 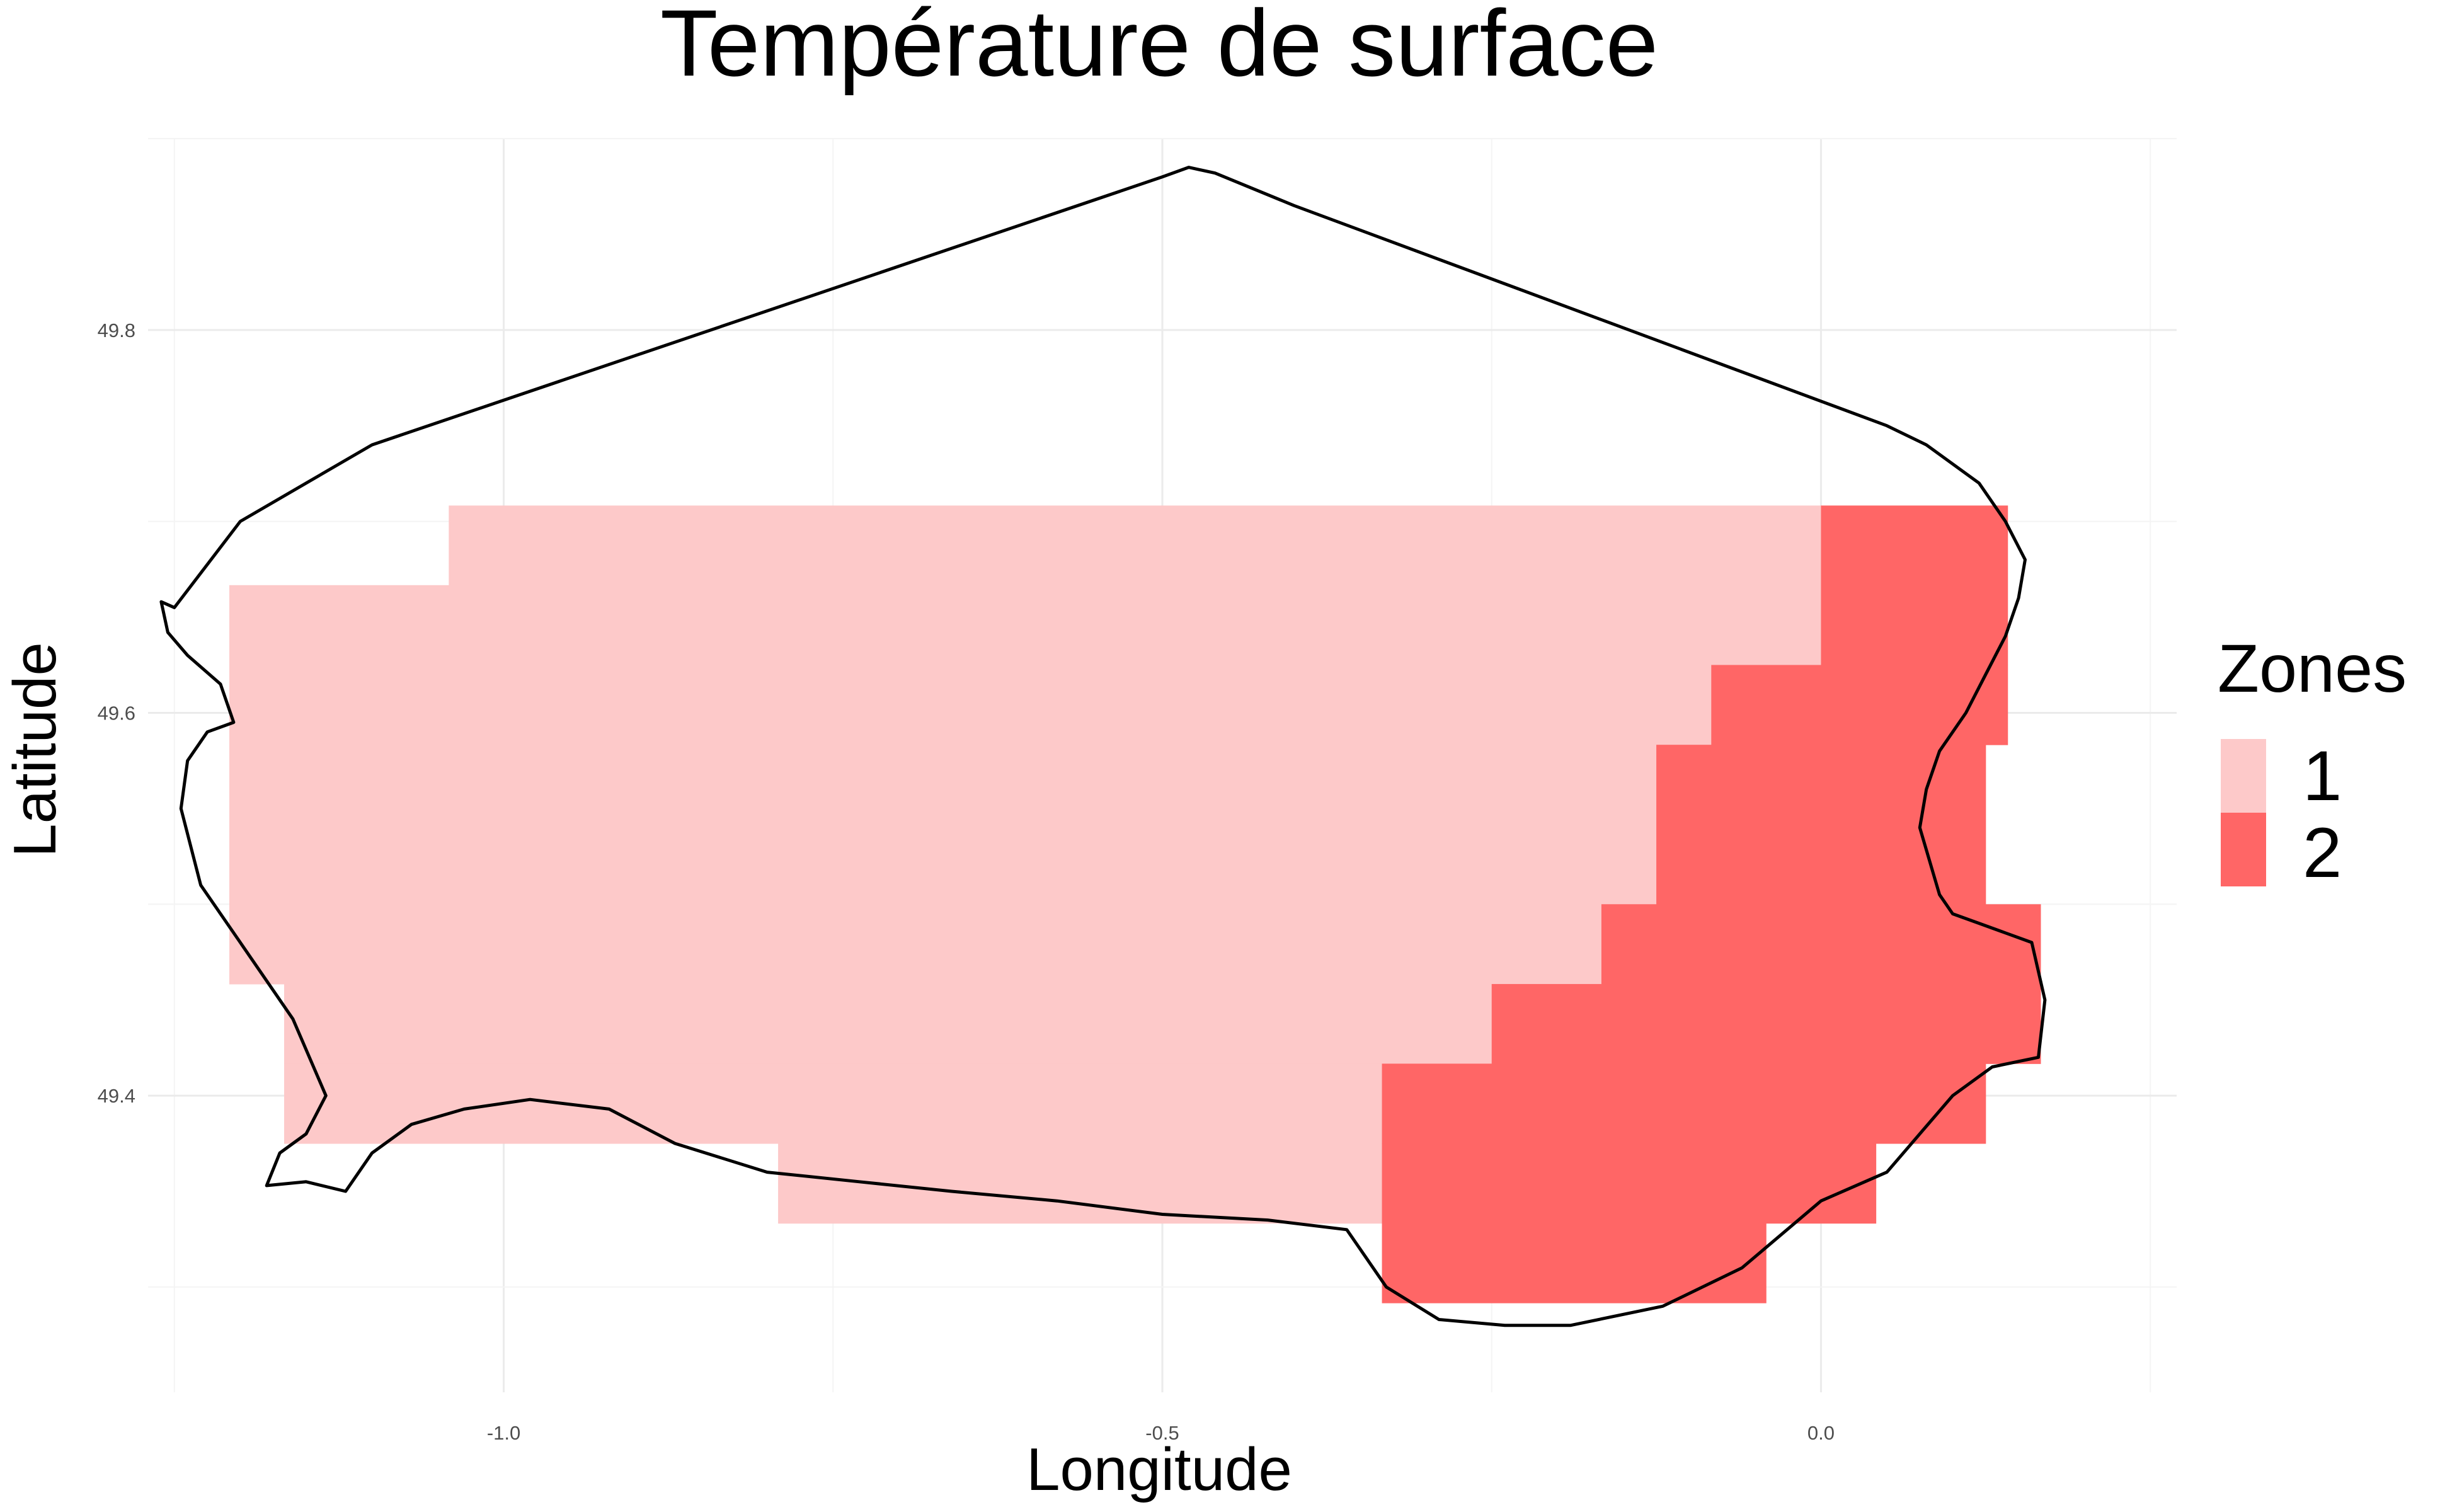 What do you see at coordinates (1162, 1433) in the screenshot?
I see `x-tick-label: -0.5` at bounding box center [1162, 1433].